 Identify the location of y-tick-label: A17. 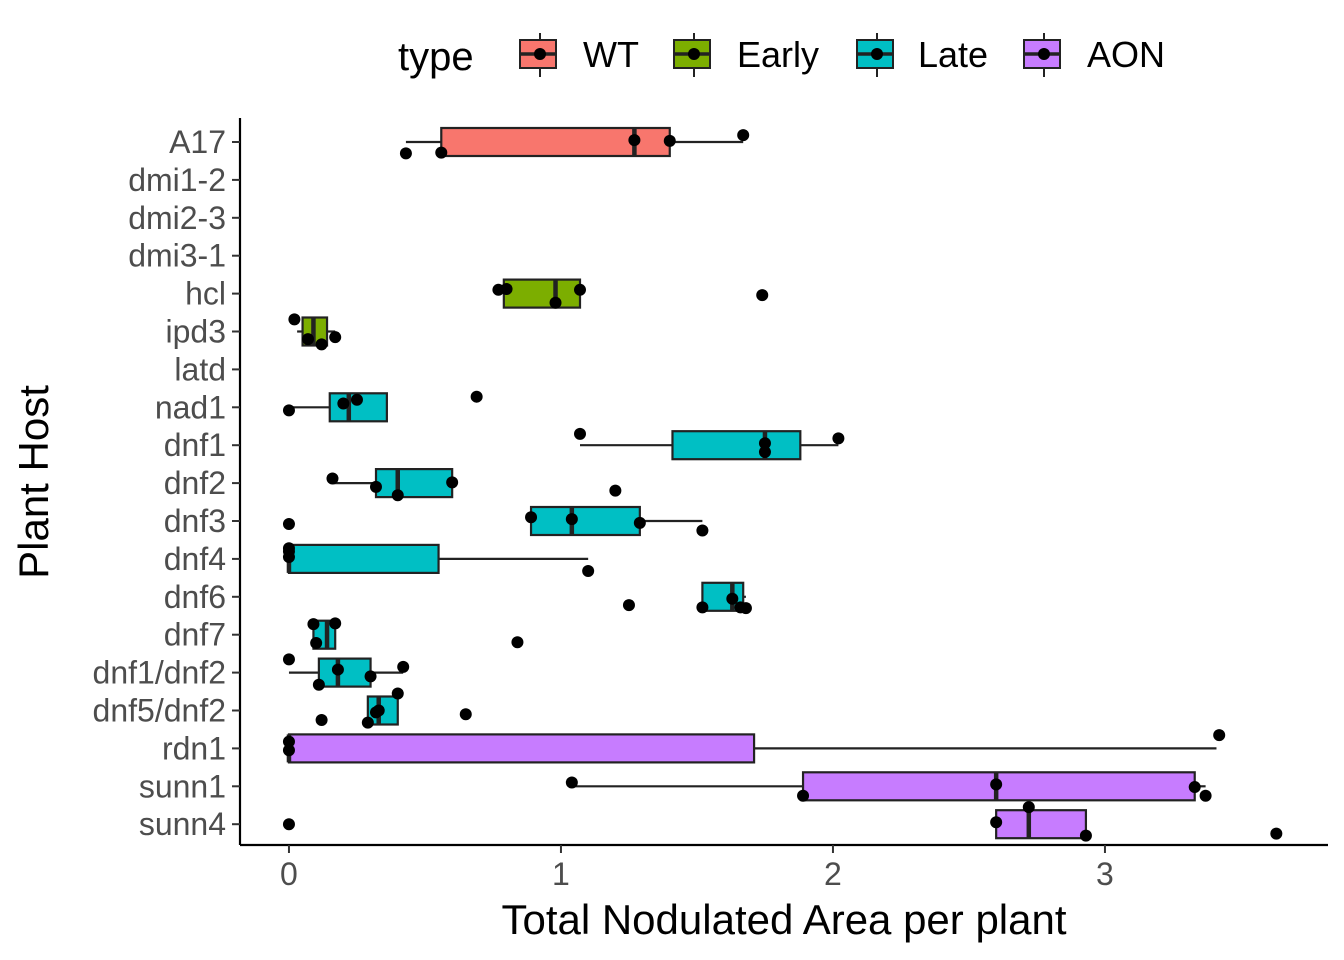
(197, 142).